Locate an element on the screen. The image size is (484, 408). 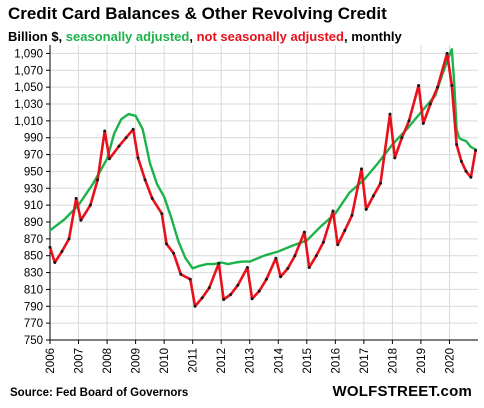
y-tick-label: 910 is located at coordinates (33, 206).